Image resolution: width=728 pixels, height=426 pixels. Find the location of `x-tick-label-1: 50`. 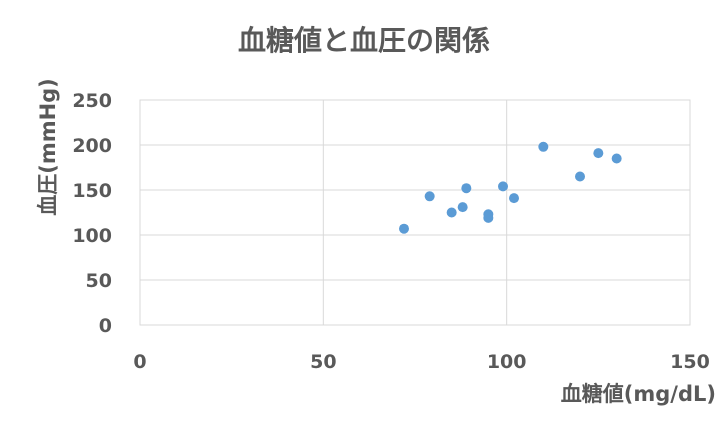

x-tick-label-1: 50 is located at coordinates (323, 362).